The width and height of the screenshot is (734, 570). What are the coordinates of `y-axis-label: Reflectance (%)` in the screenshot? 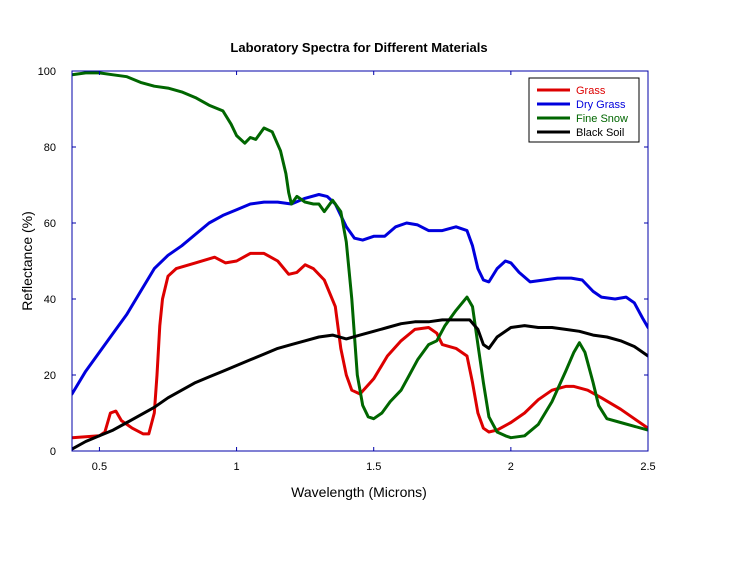 It's located at (27, 261).